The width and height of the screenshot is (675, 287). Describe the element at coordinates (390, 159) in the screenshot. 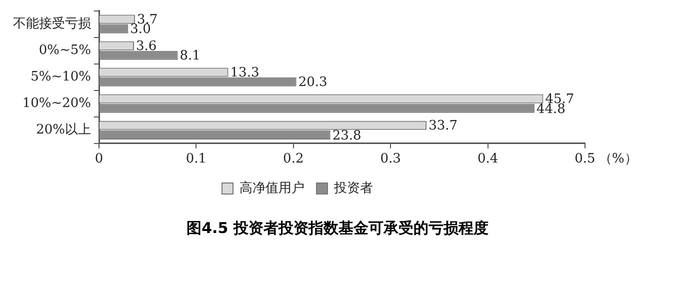

I see `x-tick-label: 0.3` at that location.